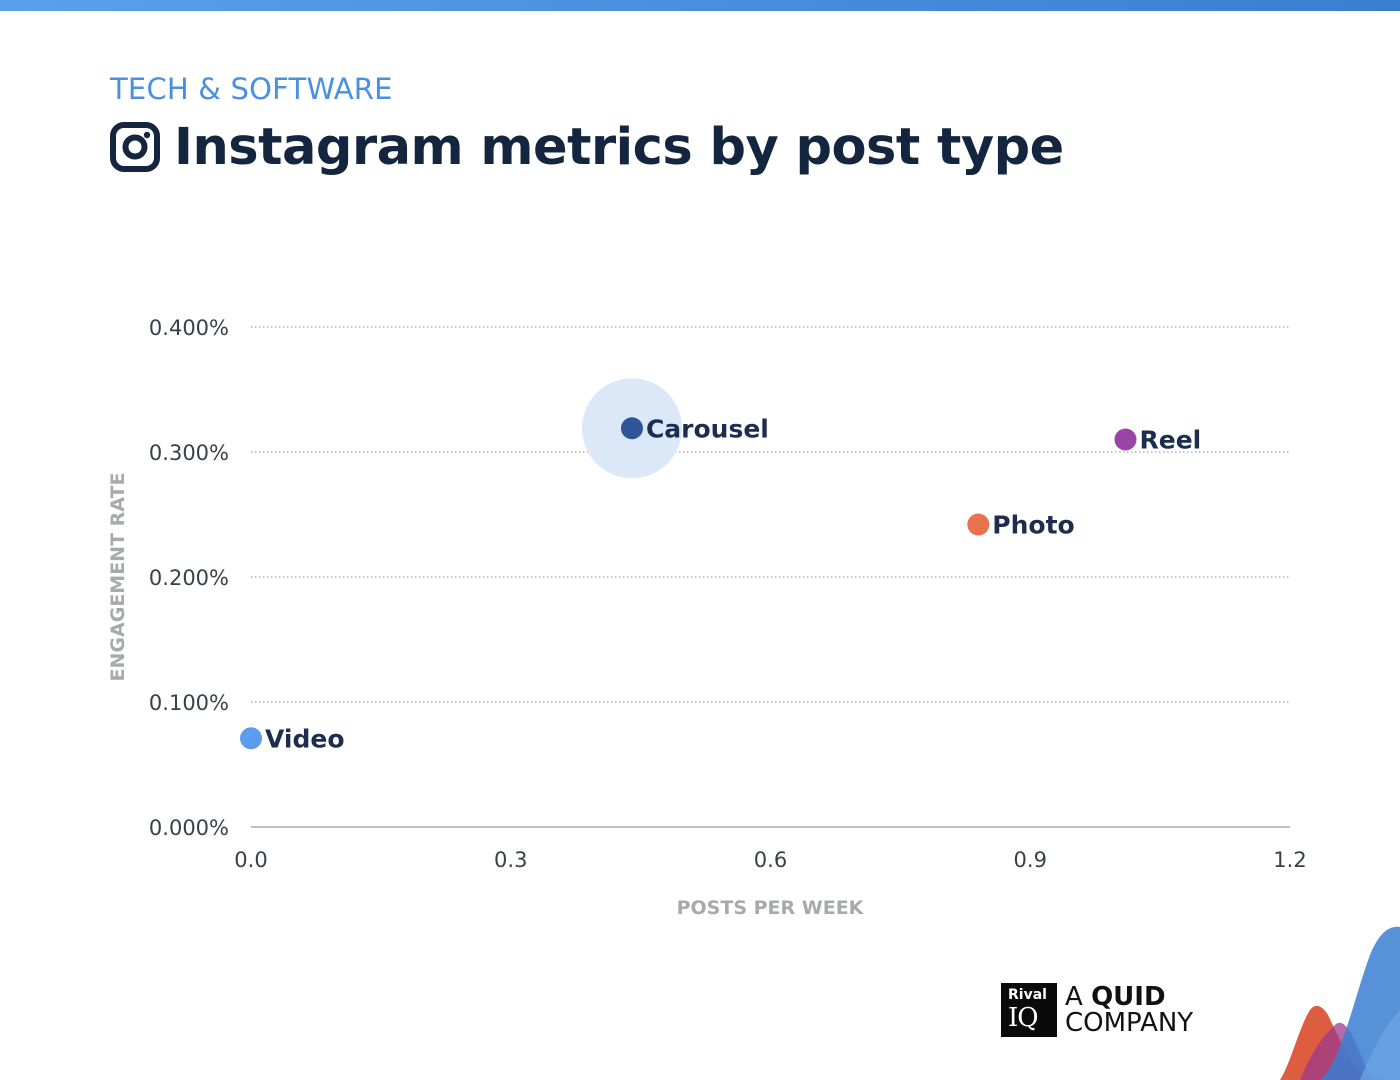 The width and height of the screenshot is (1400, 1080). Describe the element at coordinates (135, 147) in the screenshot. I see `instagram-icon` at that location.